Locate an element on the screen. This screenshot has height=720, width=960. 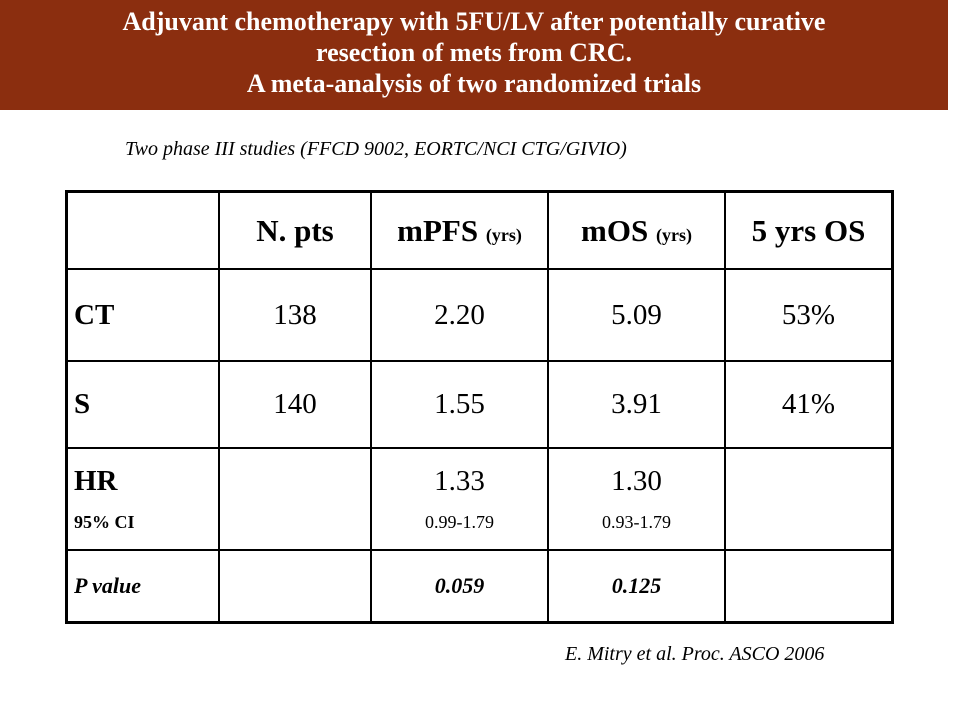
table-cell: 1.33 0.99-1.79 is located at coordinates (459, 499).